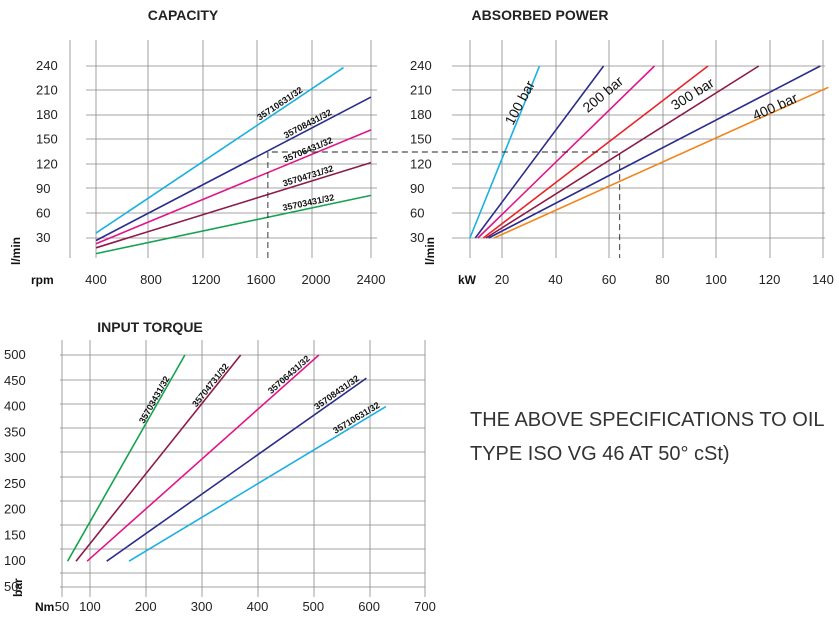 This screenshot has height=627, width=839. What do you see at coordinates (444, 204) in the screenshot?
I see `reference-dashed-line` at bounding box center [444, 204].